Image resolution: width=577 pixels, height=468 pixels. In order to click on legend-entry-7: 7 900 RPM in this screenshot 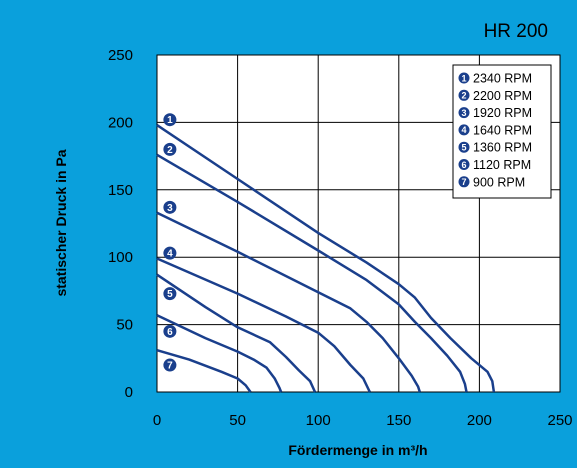, I will do `click(491, 182)`.